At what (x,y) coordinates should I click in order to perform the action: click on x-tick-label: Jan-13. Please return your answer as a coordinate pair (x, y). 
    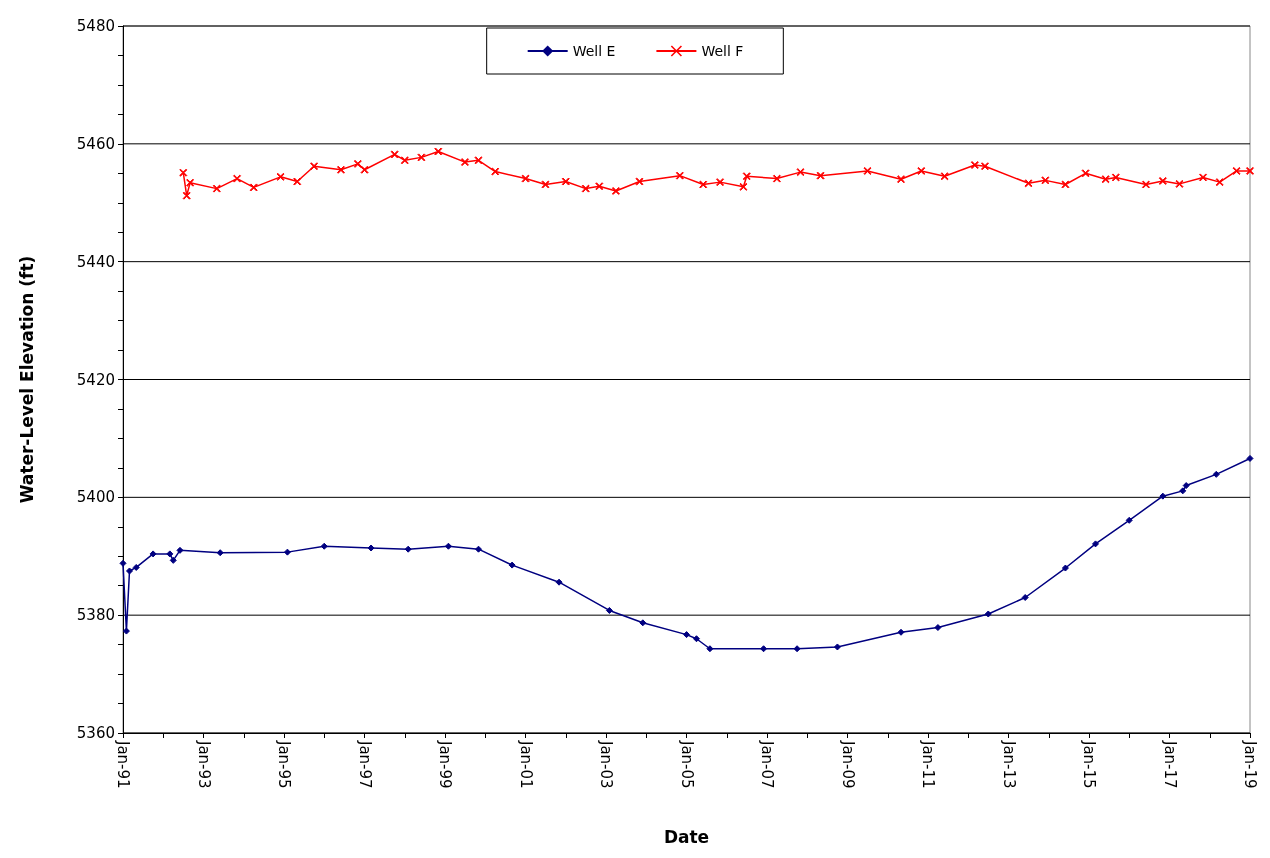
    Looking at the image, I should click on (1008, 764).